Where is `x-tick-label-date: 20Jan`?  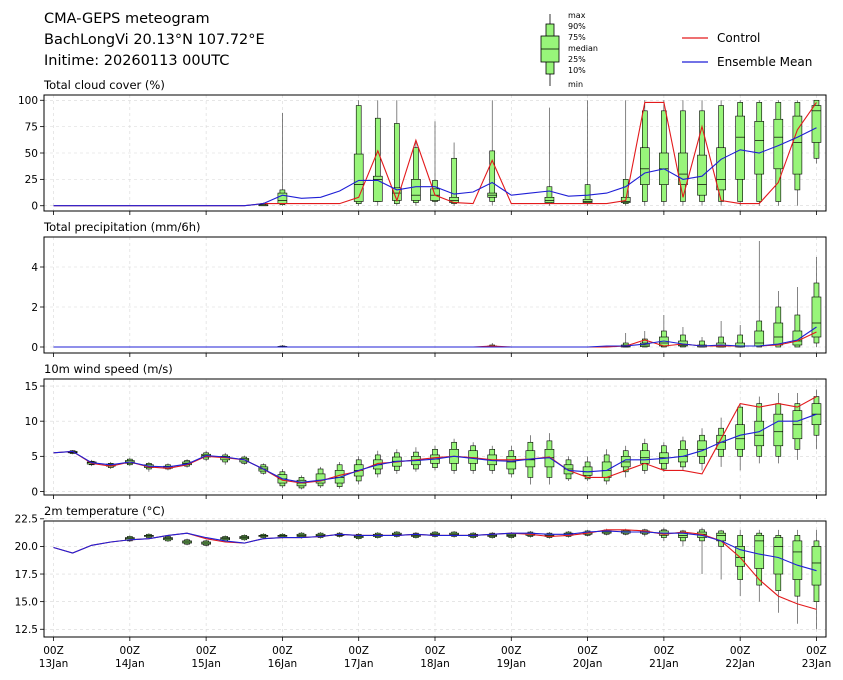 x-tick-label-date: 20Jan is located at coordinates (588, 664).